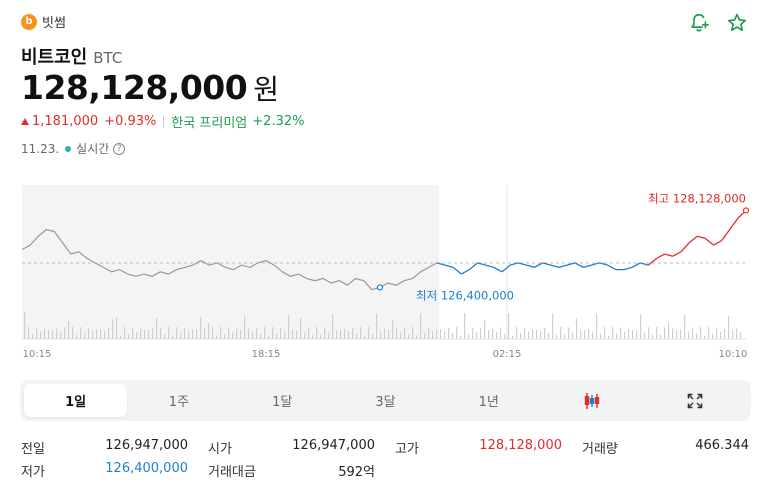 The width and height of the screenshot is (764, 495). I want to click on stat-value: 128,128,000, so click(520, 445).